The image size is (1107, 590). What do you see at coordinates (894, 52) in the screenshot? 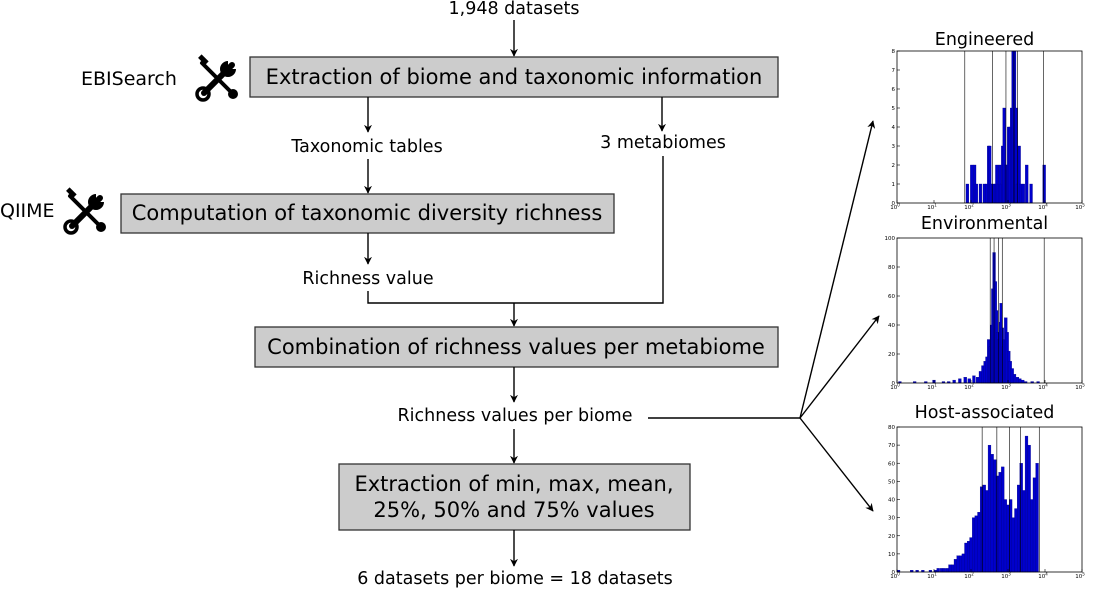
I see `y-tick-label: 8` at bounding box center [894, 52].